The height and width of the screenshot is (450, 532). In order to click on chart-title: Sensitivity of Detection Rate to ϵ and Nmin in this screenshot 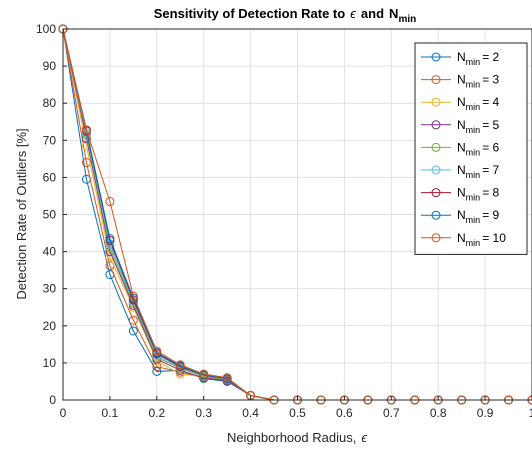, I will do `click(285, 15)`.